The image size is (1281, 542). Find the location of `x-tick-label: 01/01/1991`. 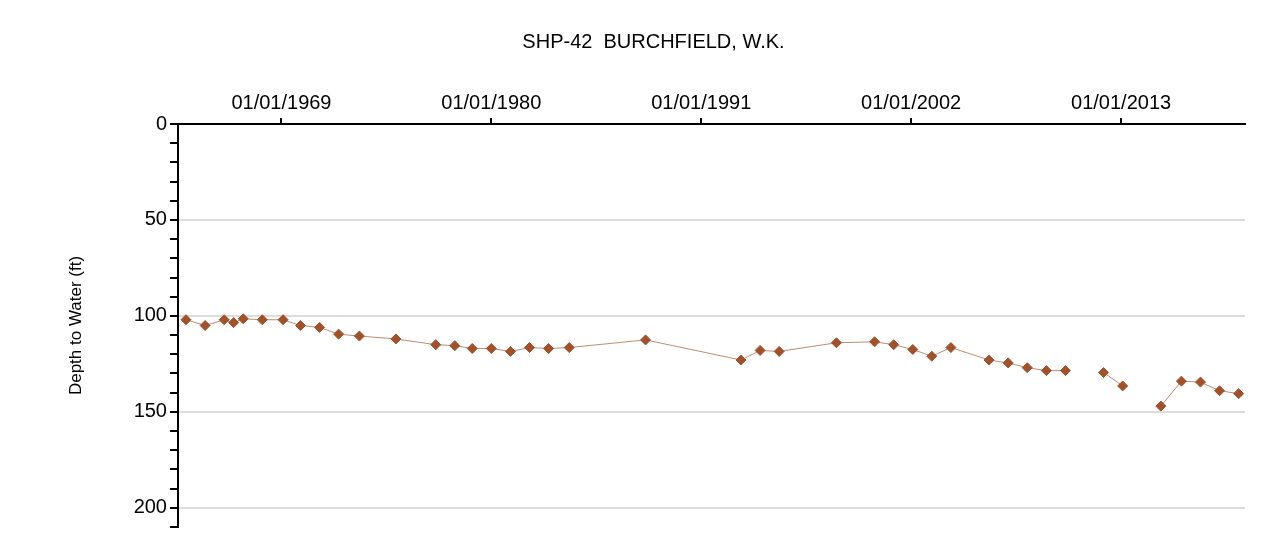

x-tick-label: 01/01/1991 is located at coordinates (701, 101).